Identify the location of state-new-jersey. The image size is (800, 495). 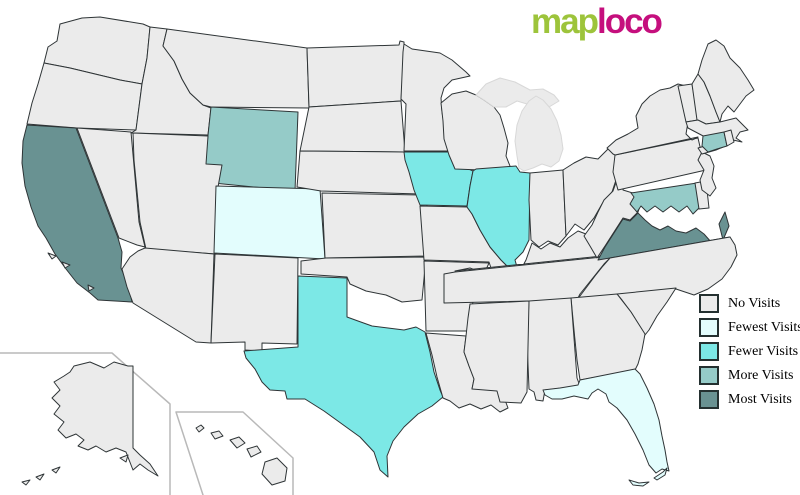
(707, 174).